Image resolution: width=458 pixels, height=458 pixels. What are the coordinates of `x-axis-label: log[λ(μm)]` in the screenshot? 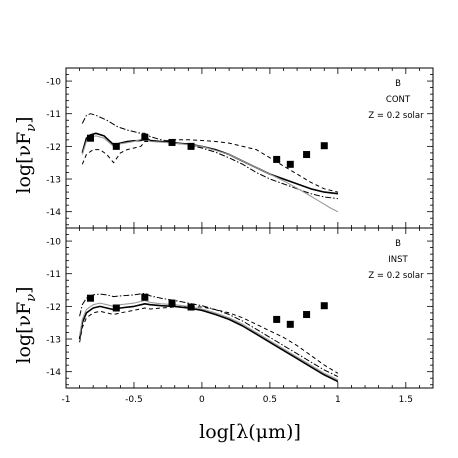 It's located at (250, 432).